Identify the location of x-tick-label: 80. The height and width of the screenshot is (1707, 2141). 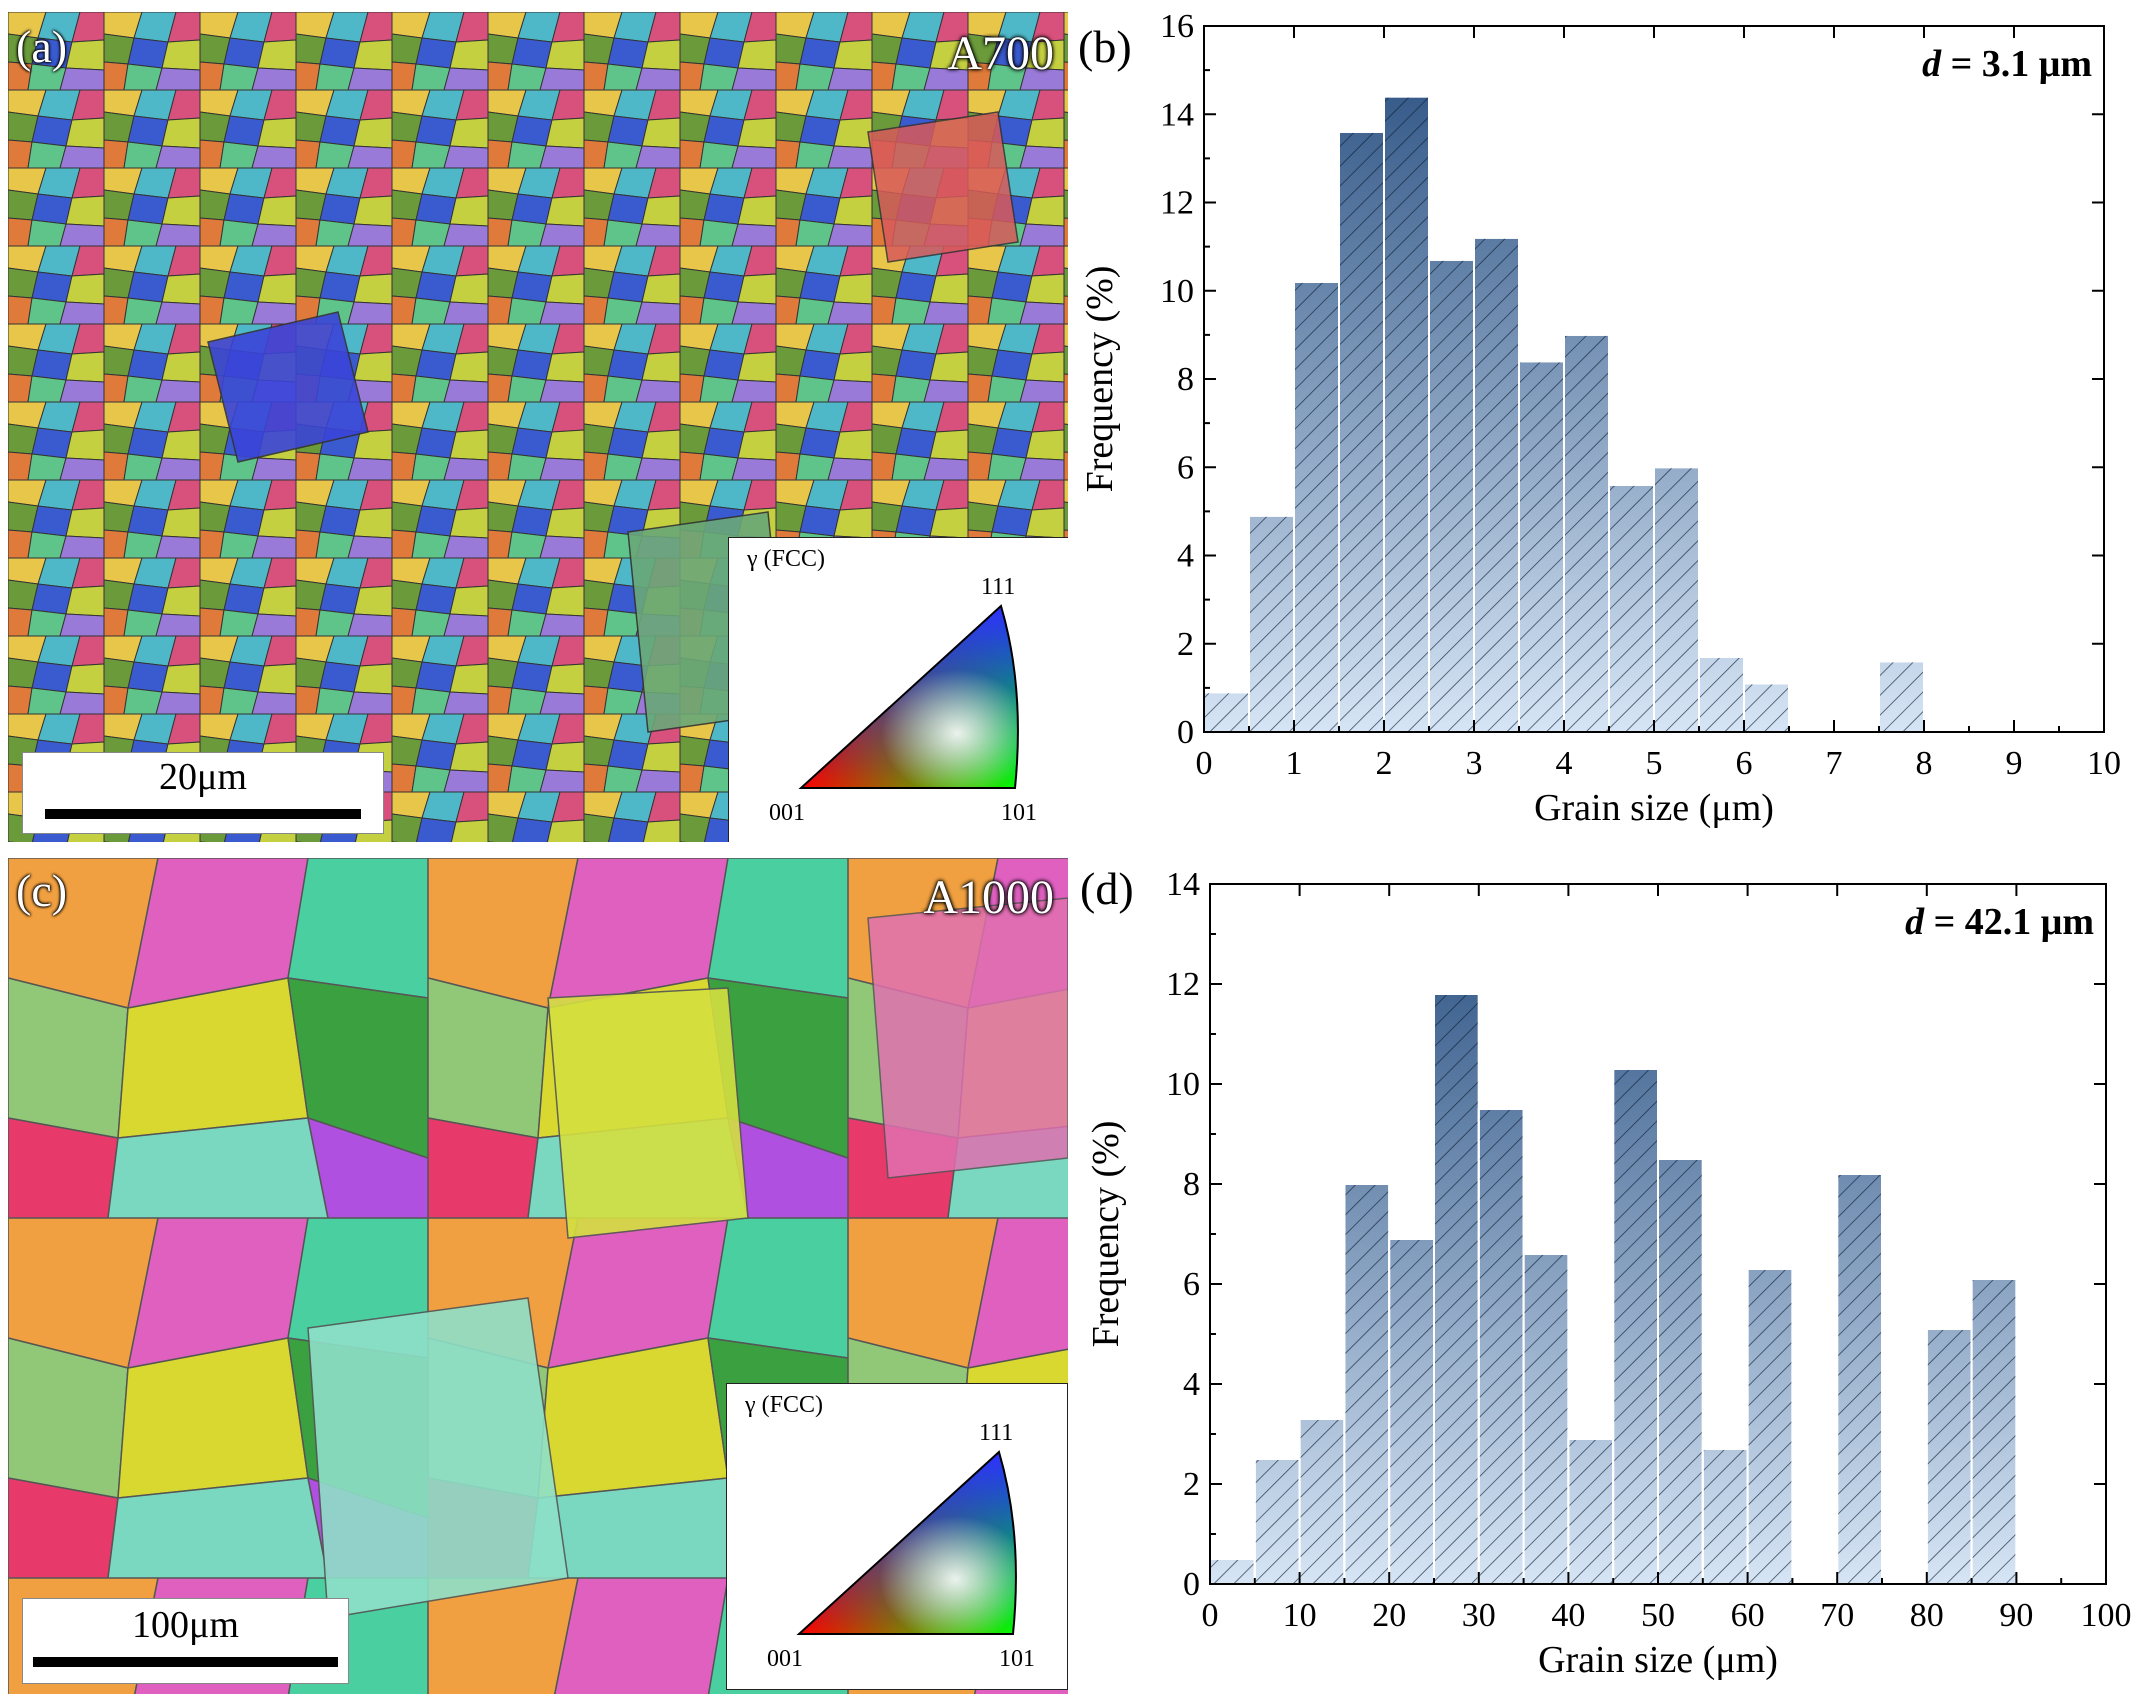
(1927, 1615).